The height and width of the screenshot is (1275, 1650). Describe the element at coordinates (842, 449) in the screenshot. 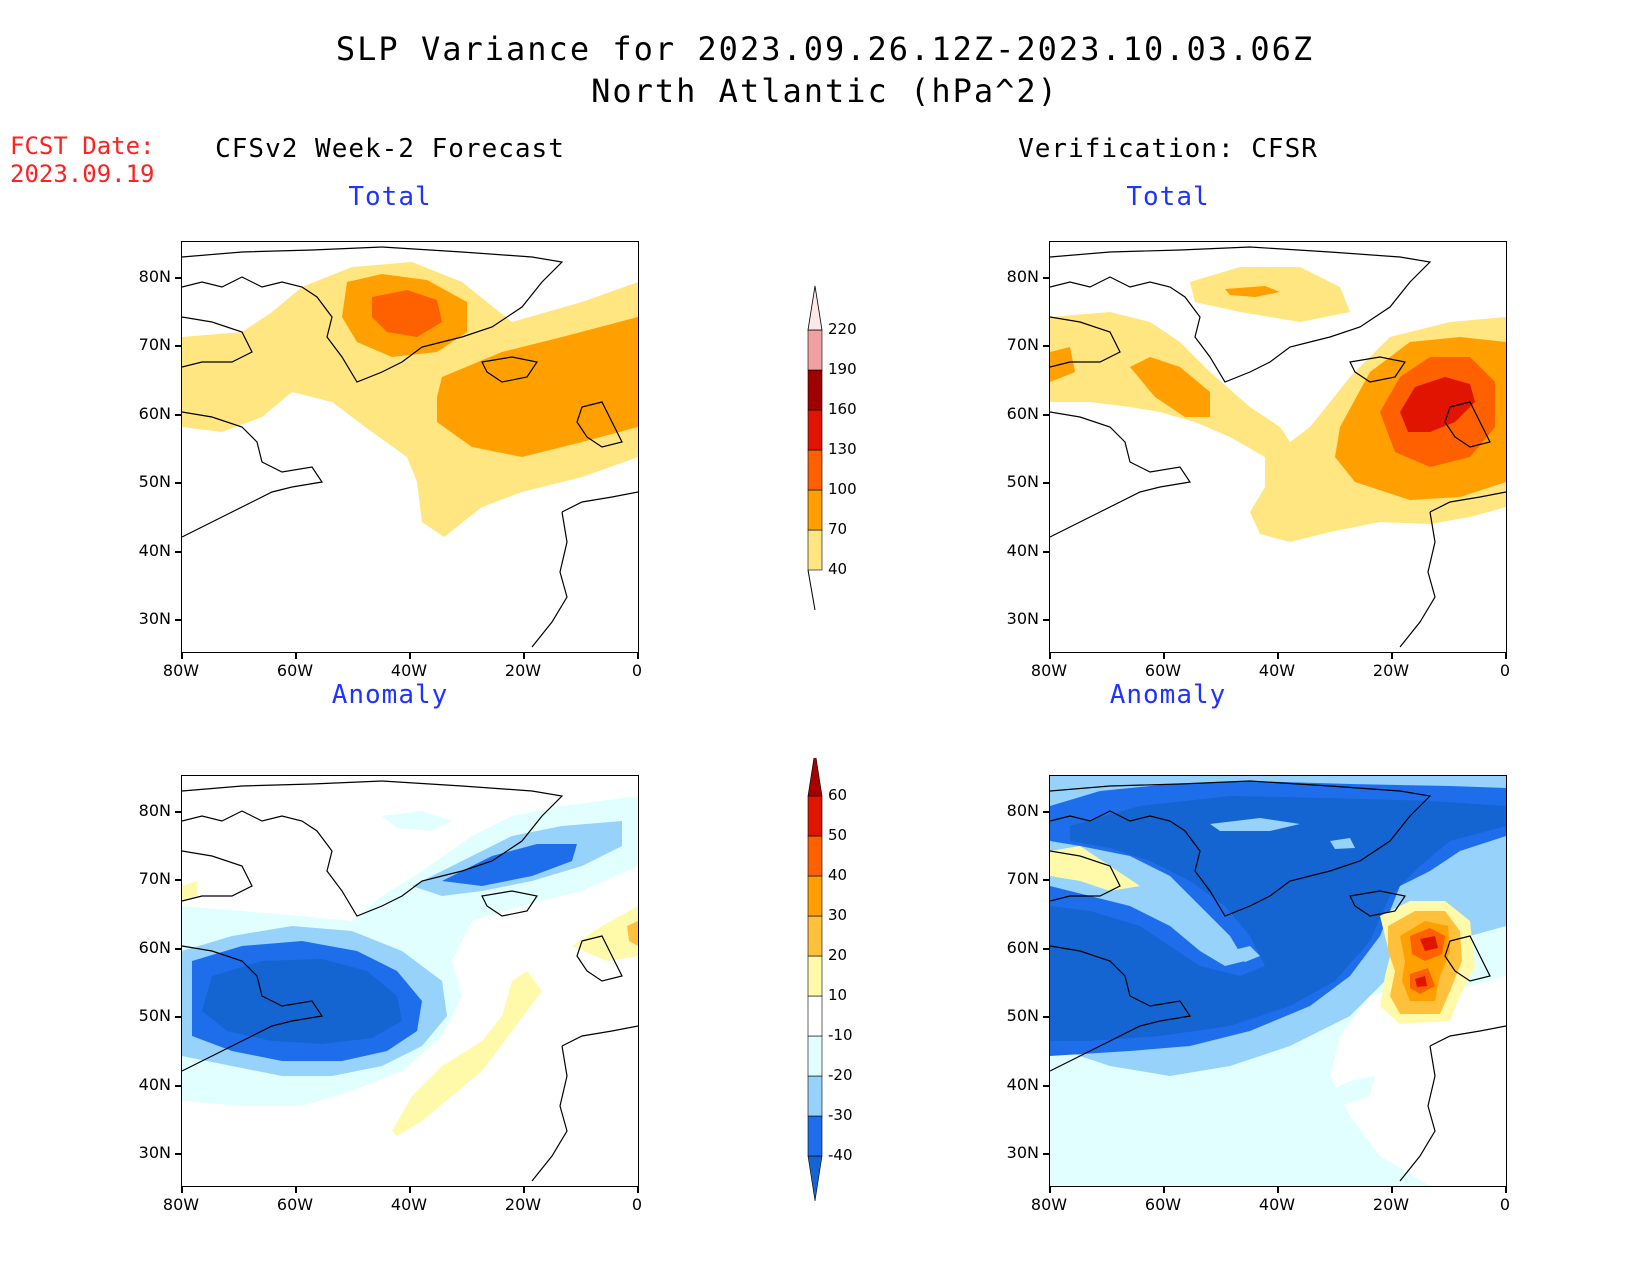

I see `total-colorbar-label: 130` at that location.